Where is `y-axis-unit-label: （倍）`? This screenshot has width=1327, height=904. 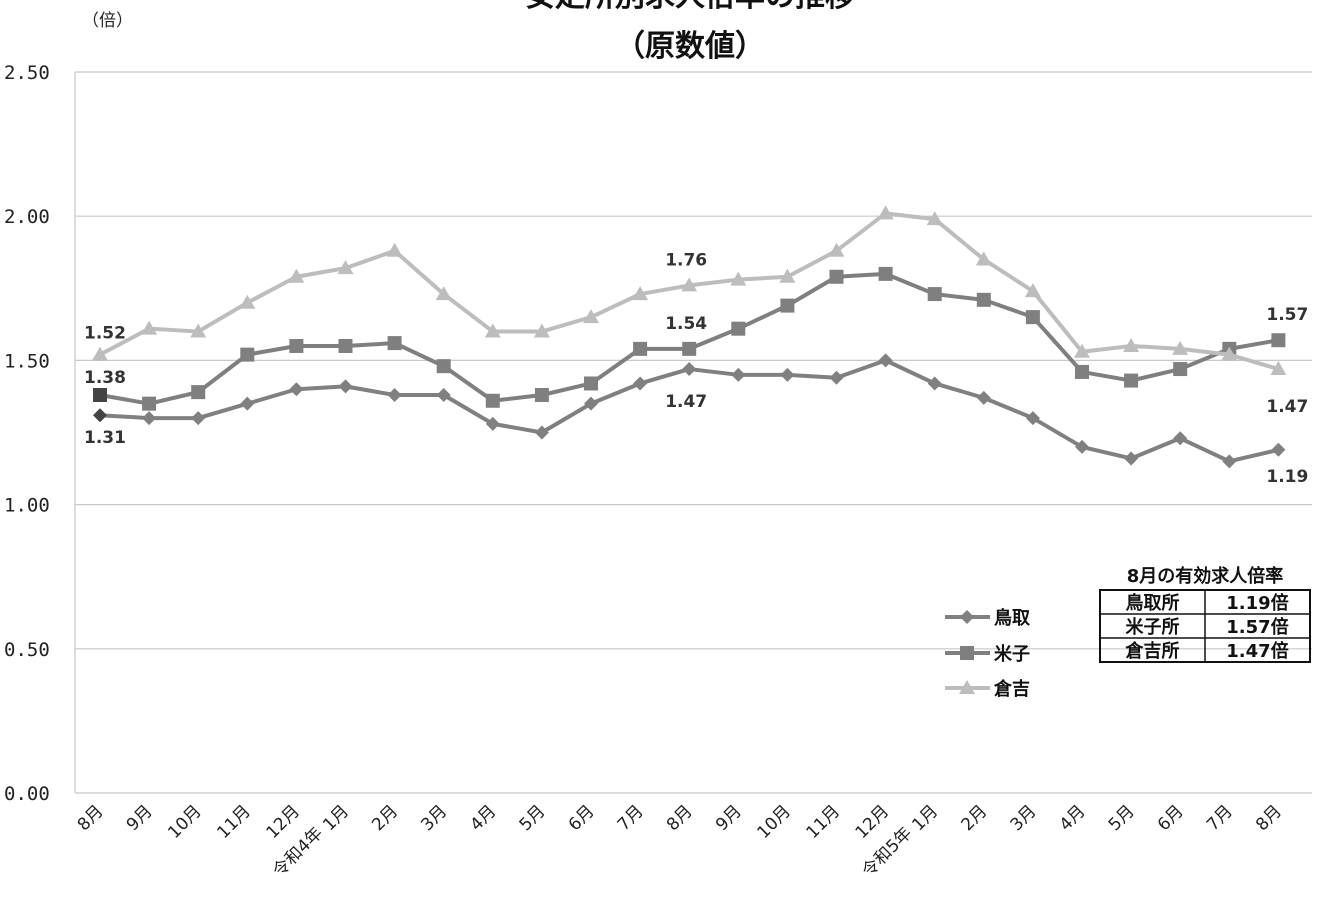
y-axis-unit-label: （倍） is located at coordinates (107, 21).